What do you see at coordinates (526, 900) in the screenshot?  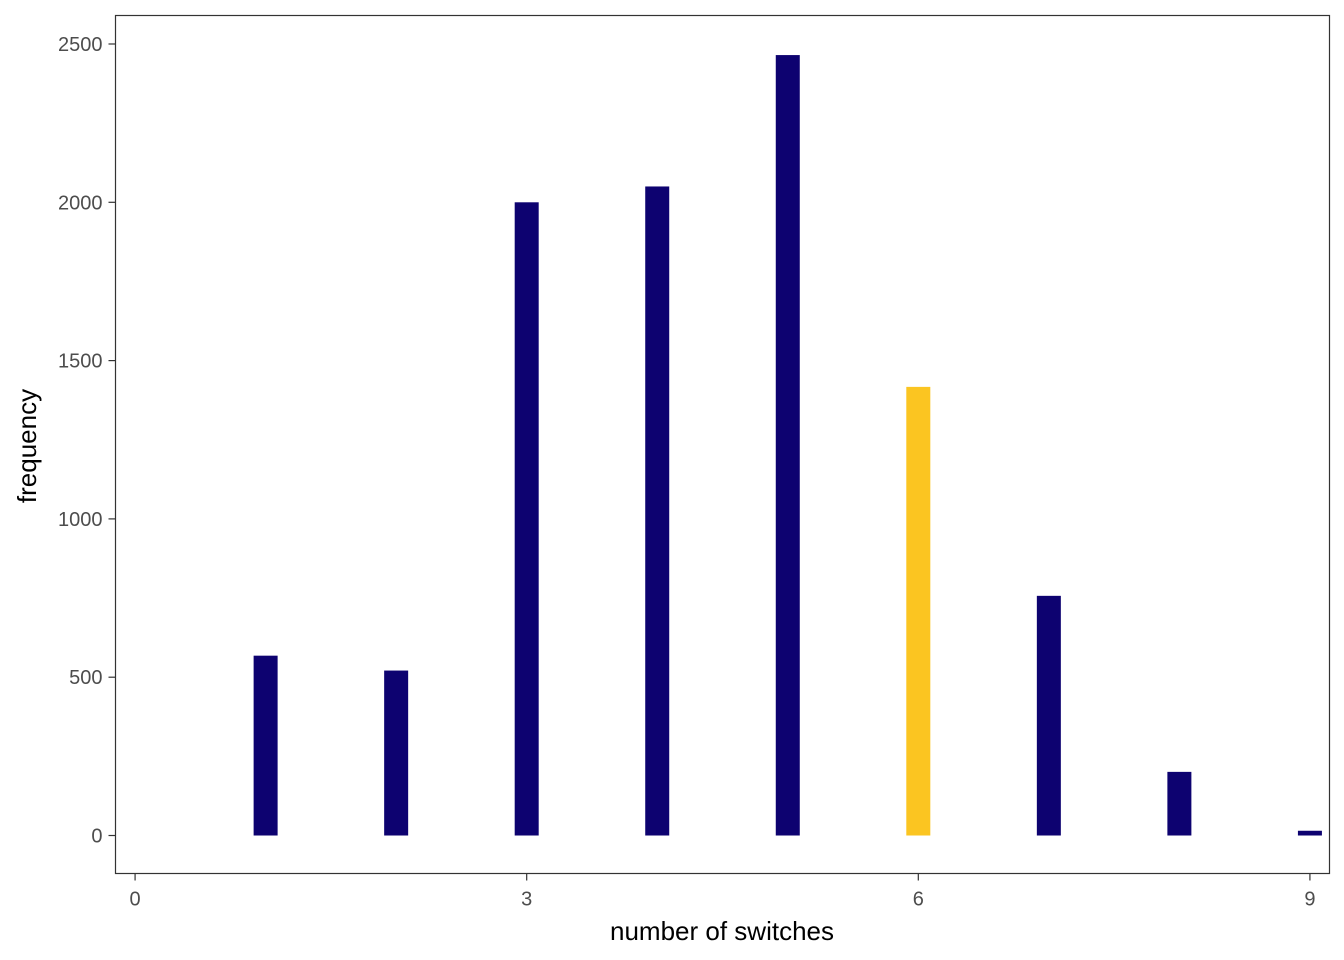 I see `x-tick-label-3: 3` at bounding box center [526, 900].